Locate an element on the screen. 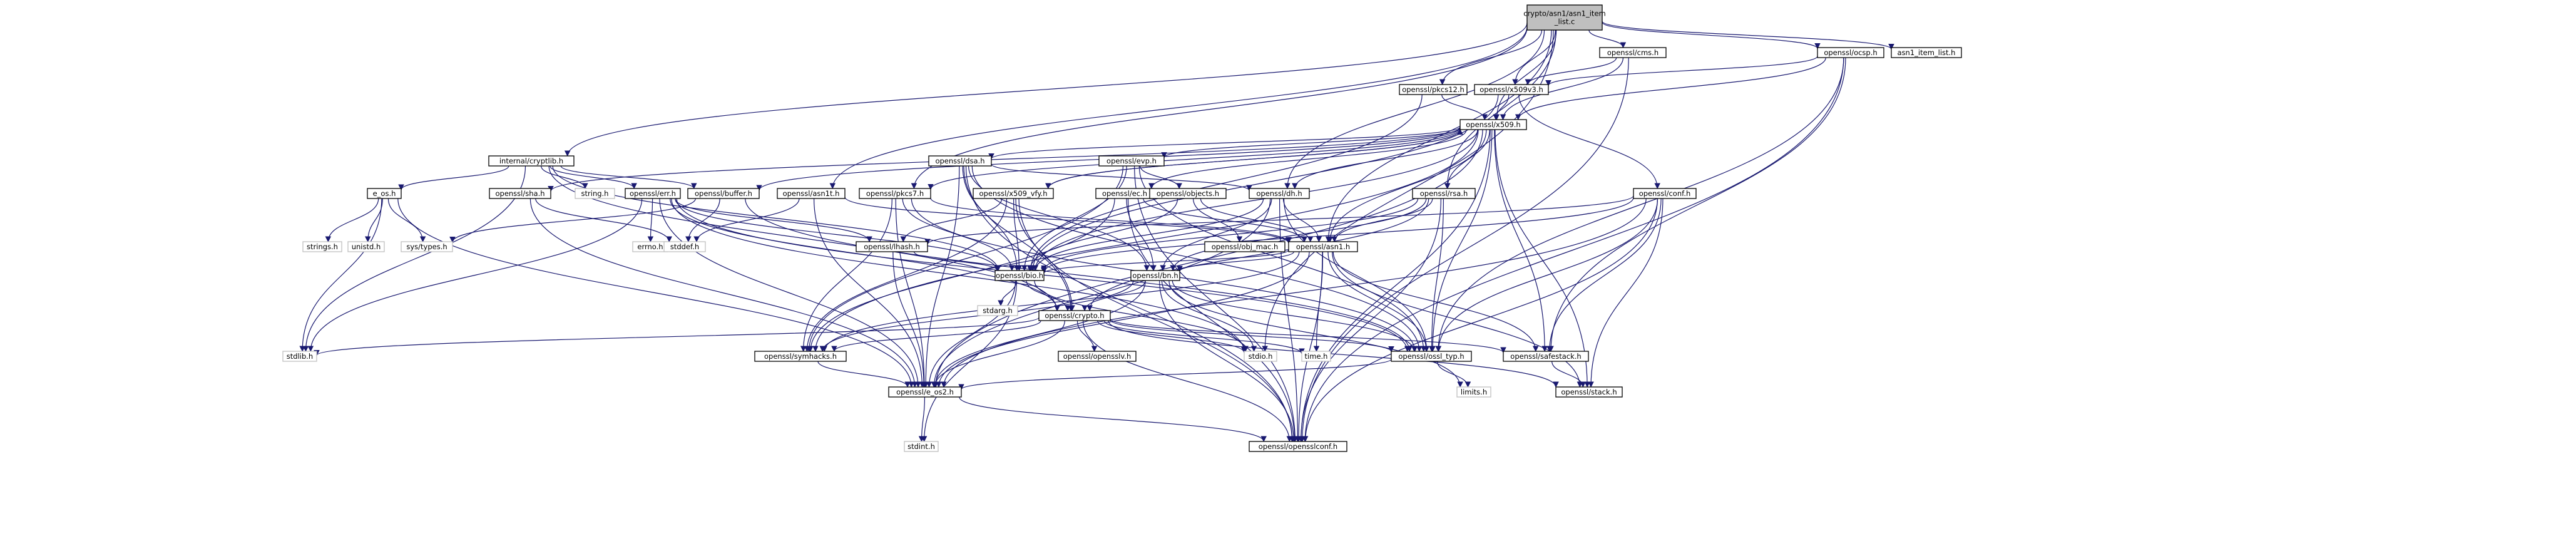 The width and height of the screenshot is (2576, 536). edge-safestack-to-stack is located at coordinates (1569, 374).